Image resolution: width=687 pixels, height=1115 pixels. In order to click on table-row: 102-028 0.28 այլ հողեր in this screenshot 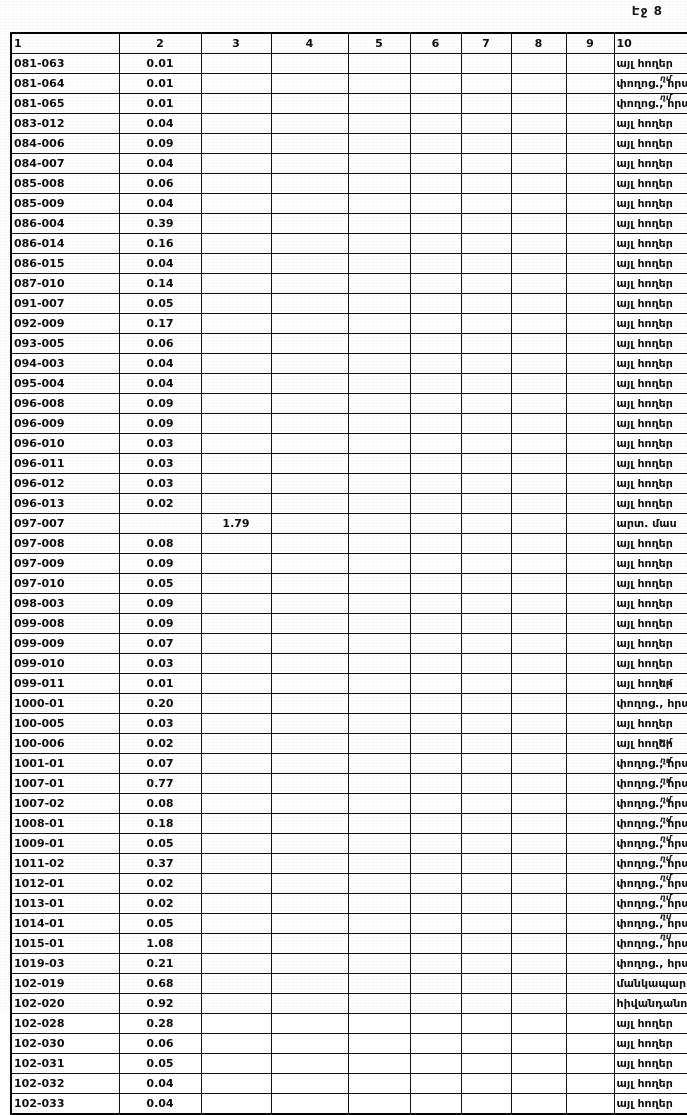, I will do `click(348, 1023)`.